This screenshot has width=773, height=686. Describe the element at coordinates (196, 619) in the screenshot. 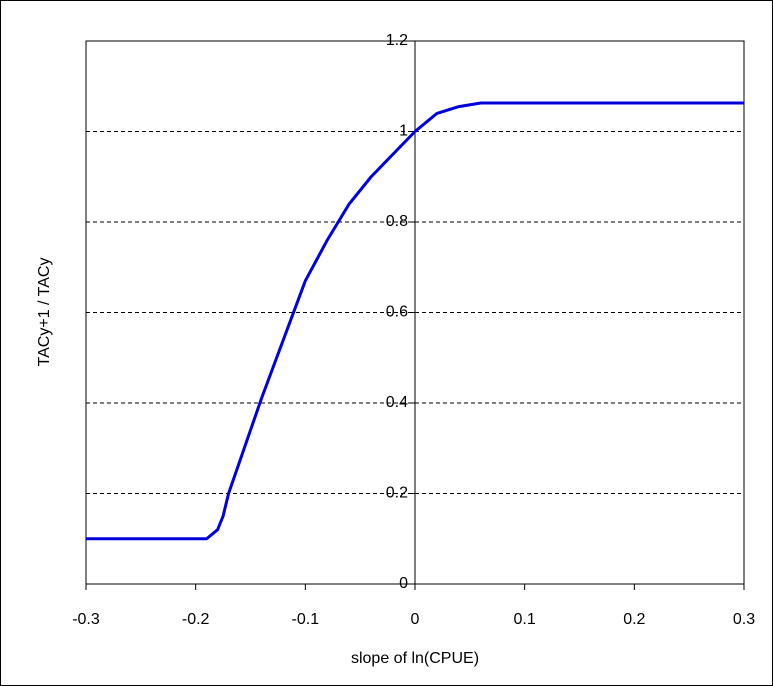

I see `x-tick-label: -0.2` at that location.